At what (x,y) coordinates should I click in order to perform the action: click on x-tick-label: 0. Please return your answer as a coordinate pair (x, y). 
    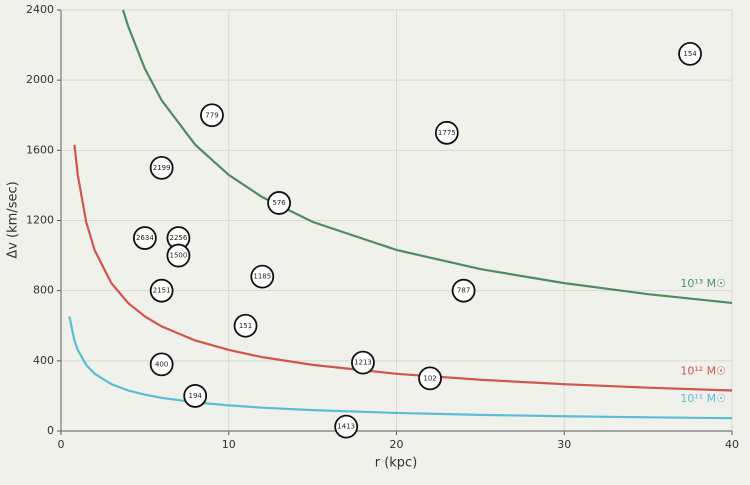
    Looking at the image, I should click on (61, 444).